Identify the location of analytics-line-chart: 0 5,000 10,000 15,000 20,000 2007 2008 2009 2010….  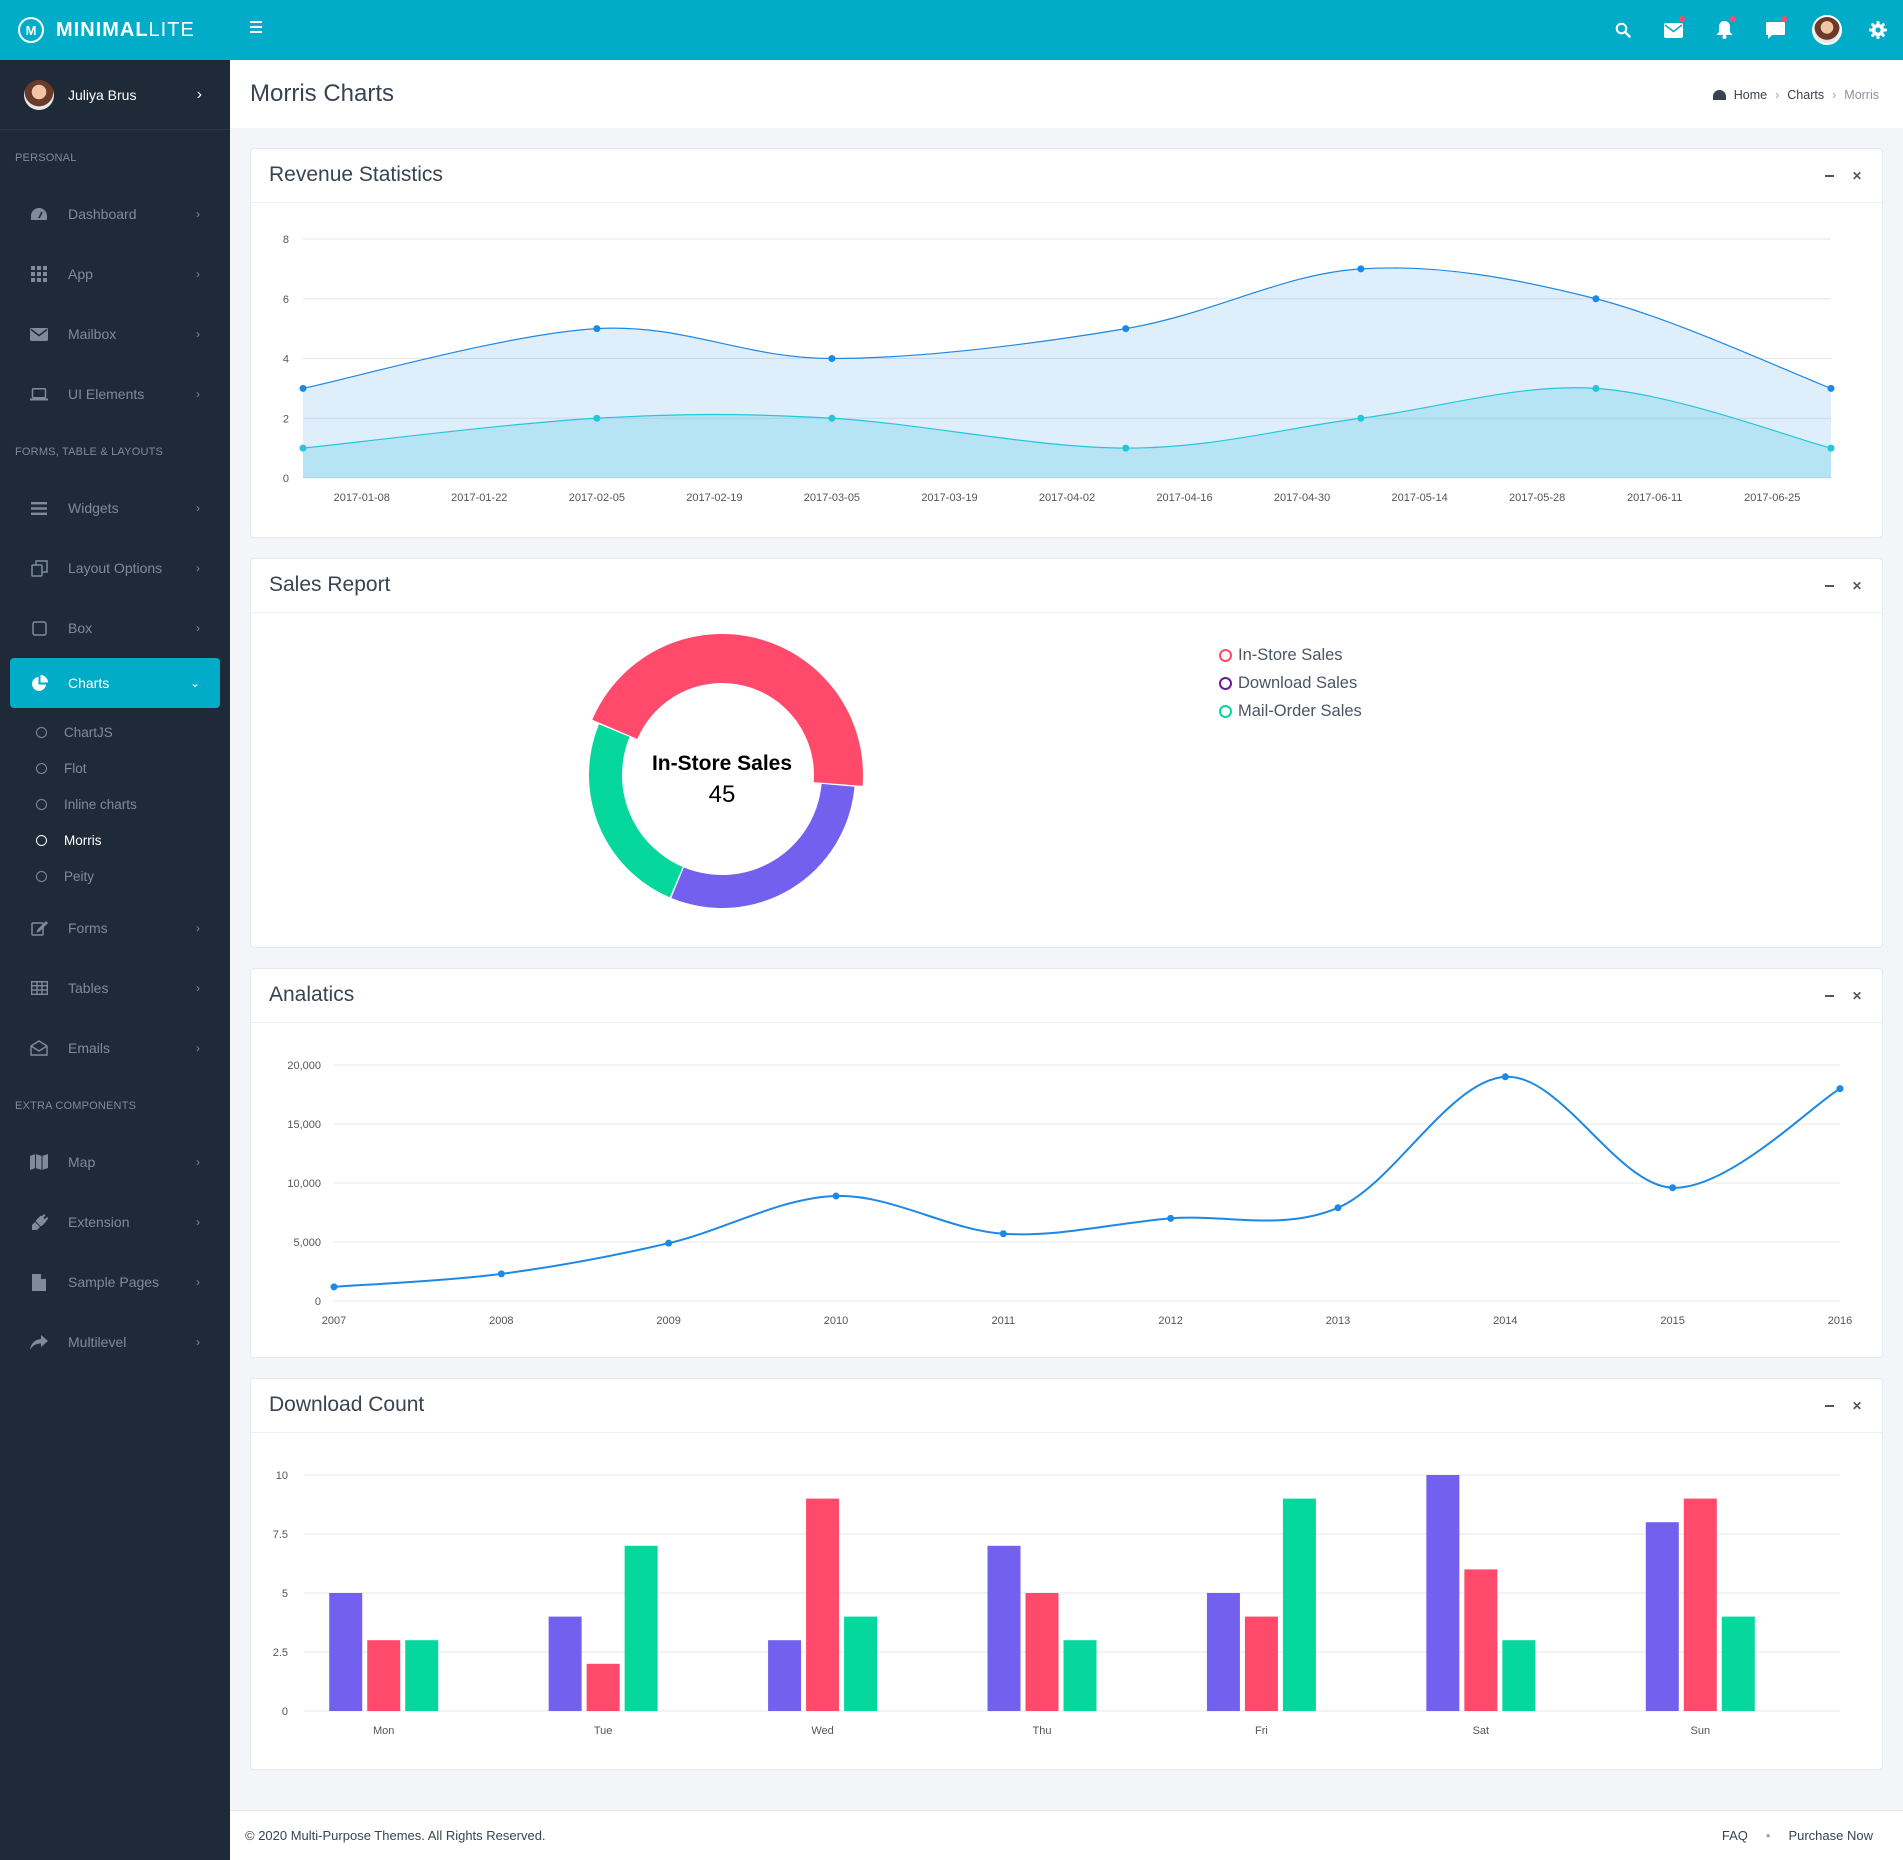
(1069, 1193).